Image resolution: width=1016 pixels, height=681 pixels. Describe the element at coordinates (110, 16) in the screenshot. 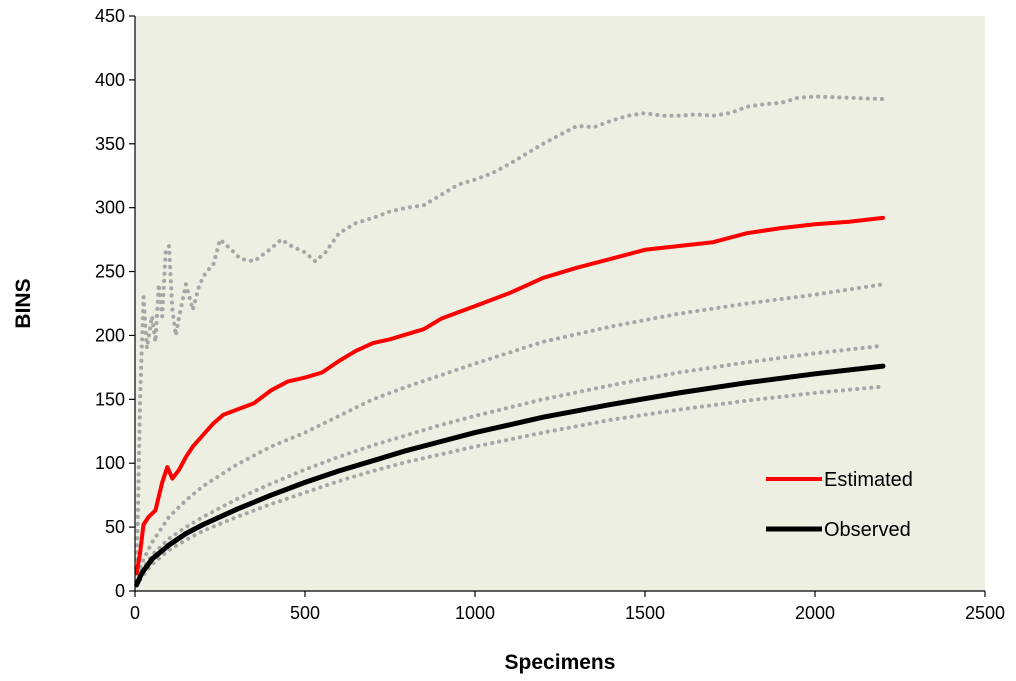

I see `y-tick-label: 450` at that location.